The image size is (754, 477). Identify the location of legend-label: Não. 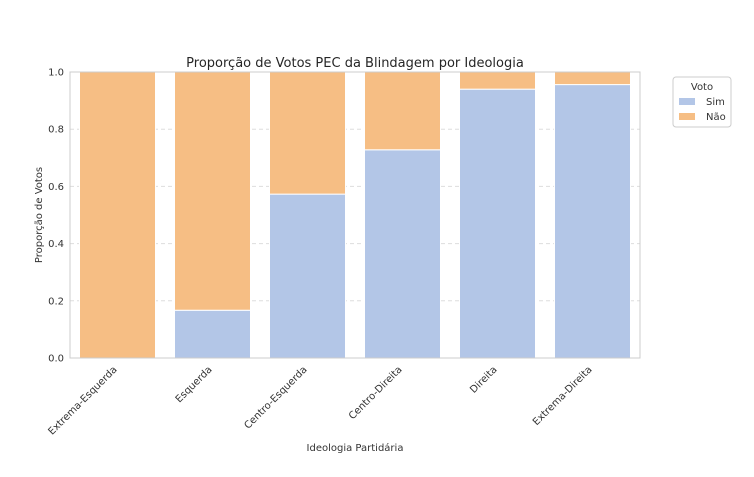
(716, 117).